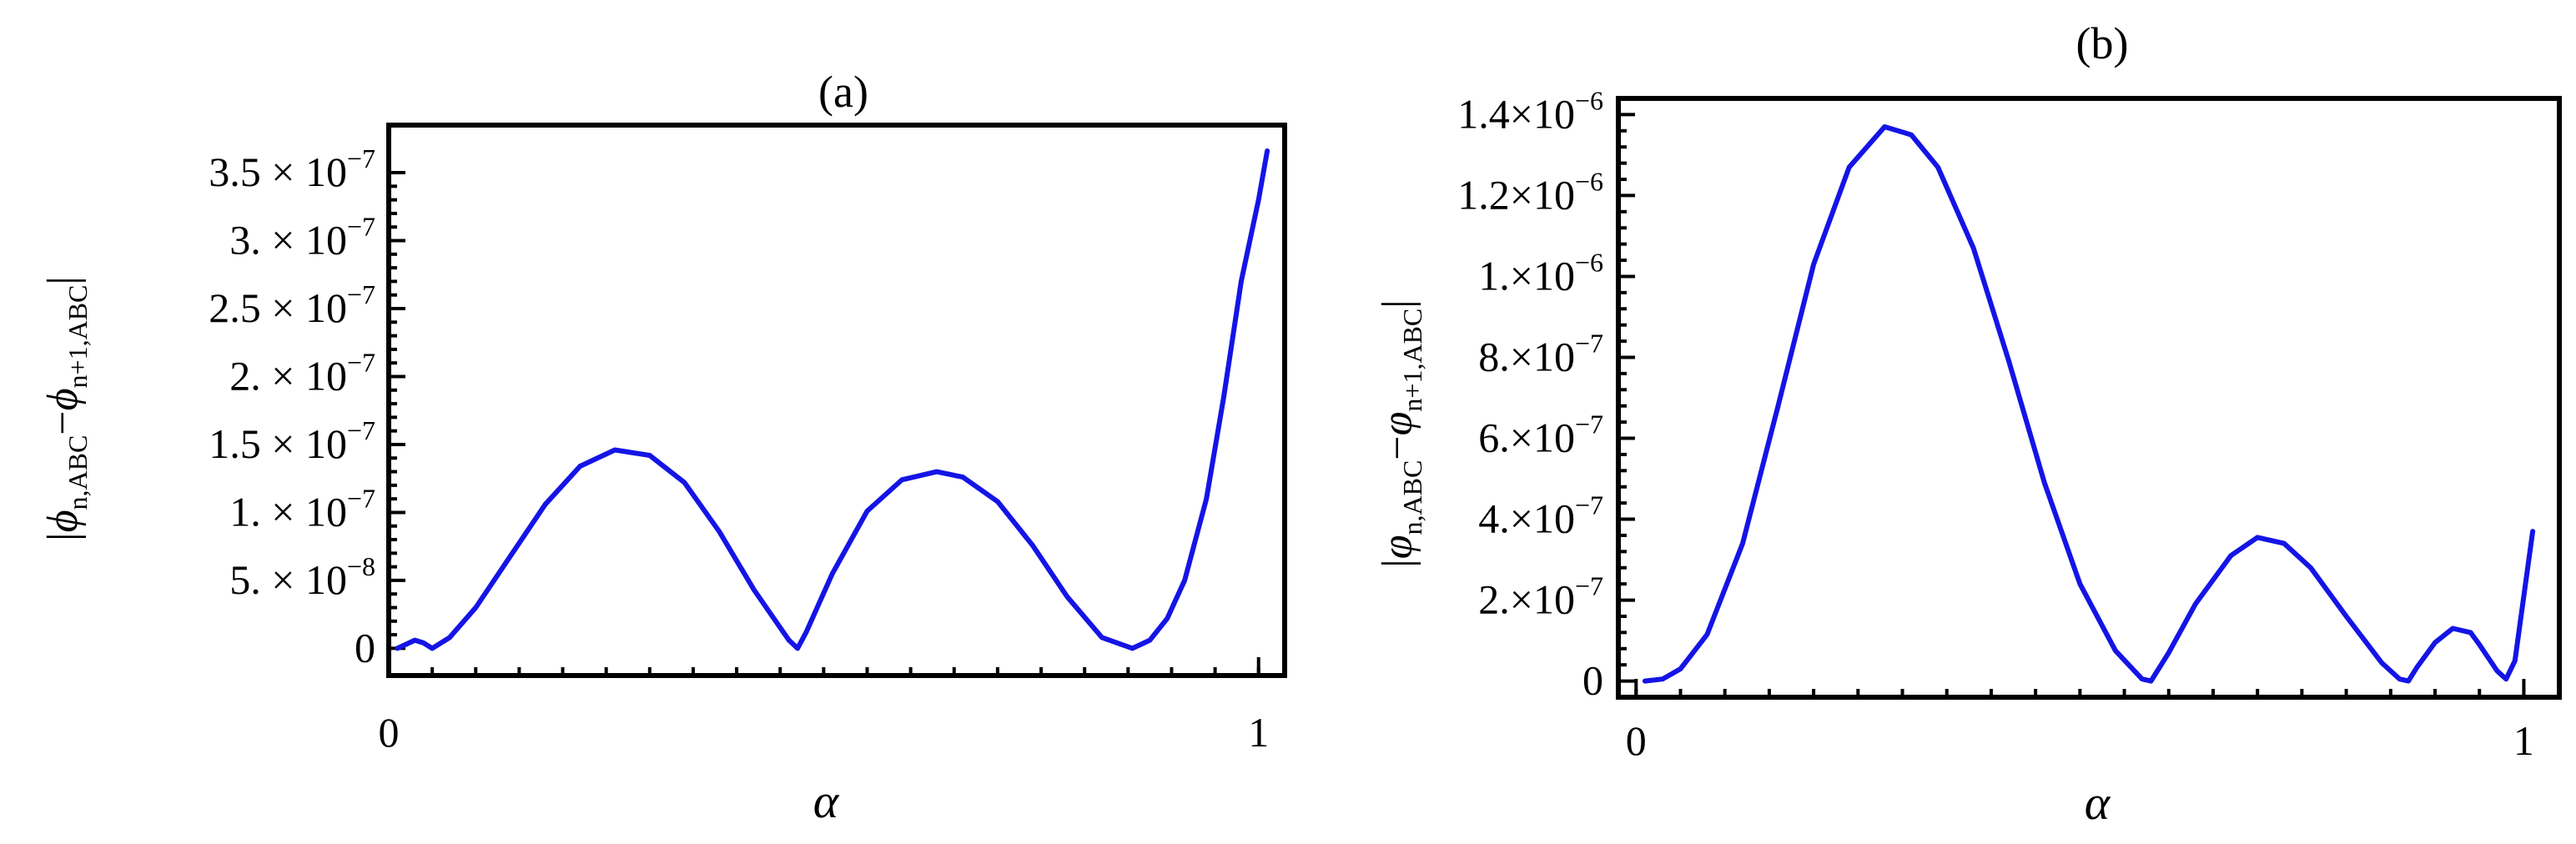  What do you see at coordinates (1592, 680) in the screenshot?
I see `panel-b-y-tick-label: 0` at bounding box center [1592, 680].